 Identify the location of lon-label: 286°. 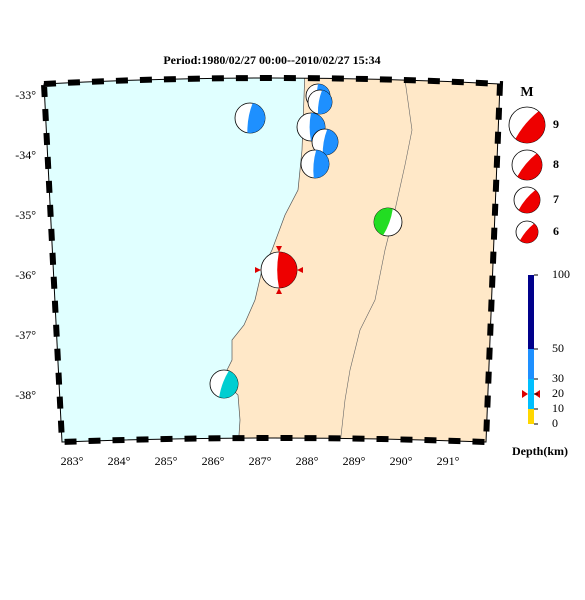
(213, 461).